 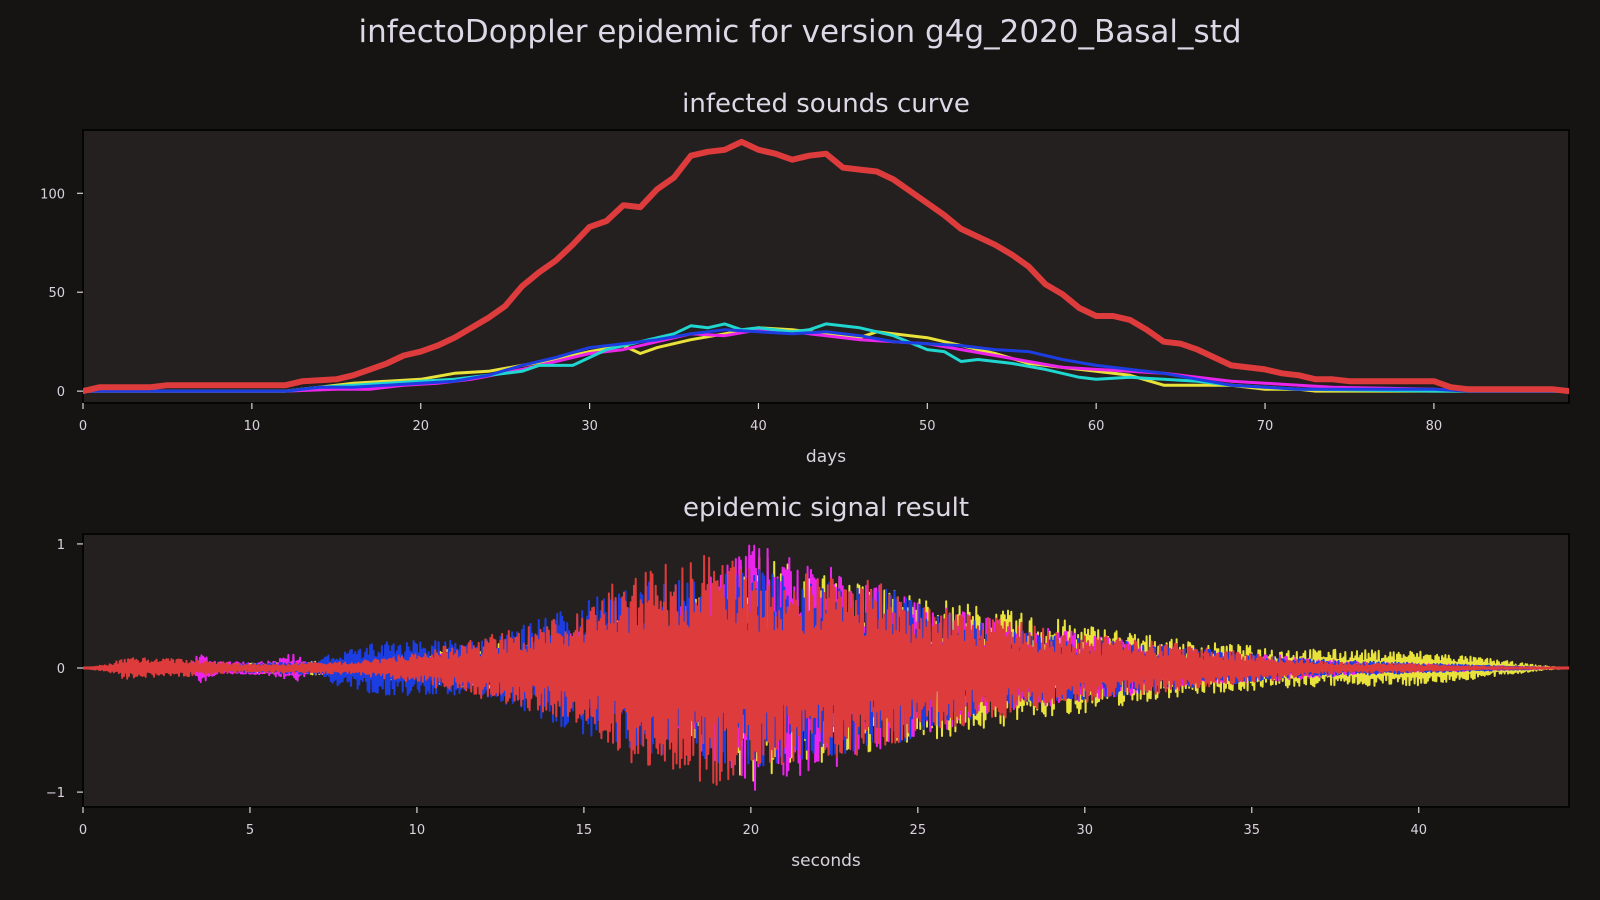 I want to click on epidemic-signal-xtick-label: 10, so click(x=417, y=830).